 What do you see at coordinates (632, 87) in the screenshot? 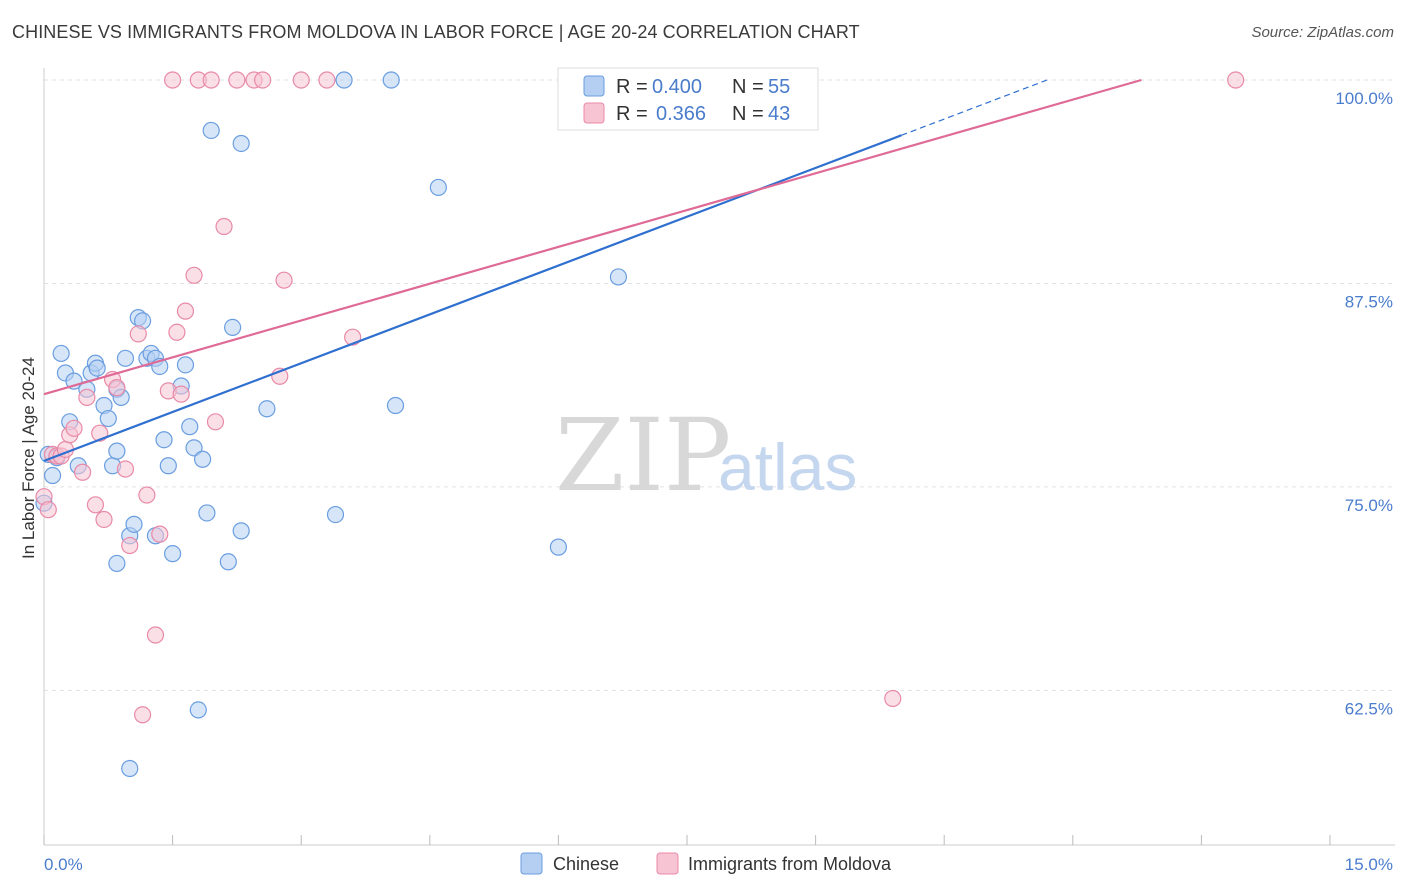
I see `legend-r-label-chinese: R =` at bounding box center [632, 87].